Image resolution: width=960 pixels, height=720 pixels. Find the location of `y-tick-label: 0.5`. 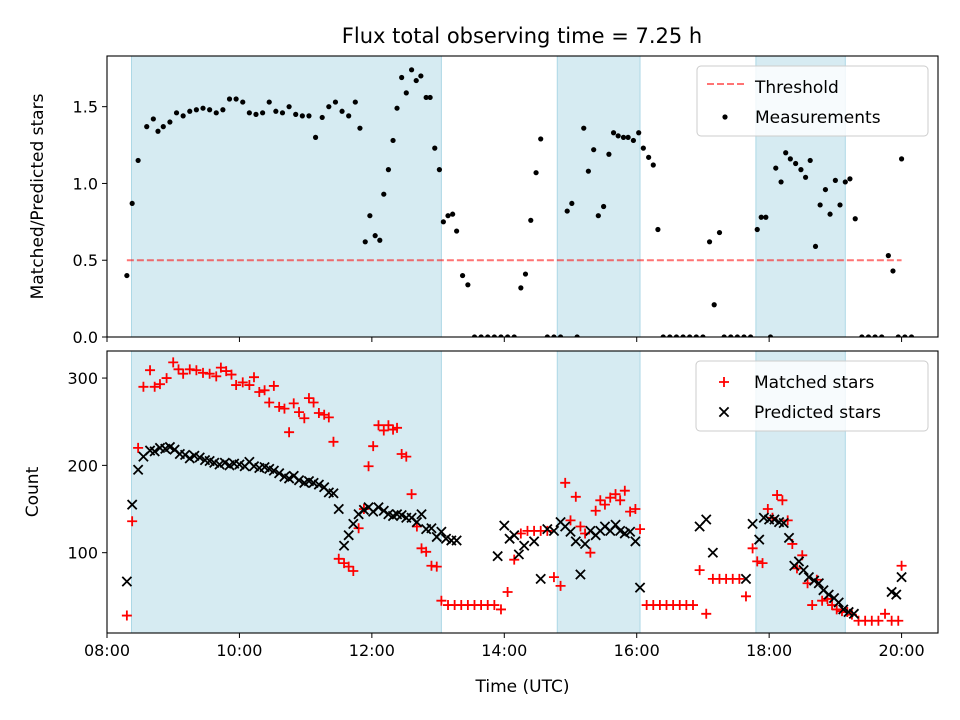

y-tick-label: 0.5 is located at coordinates (85, 260).